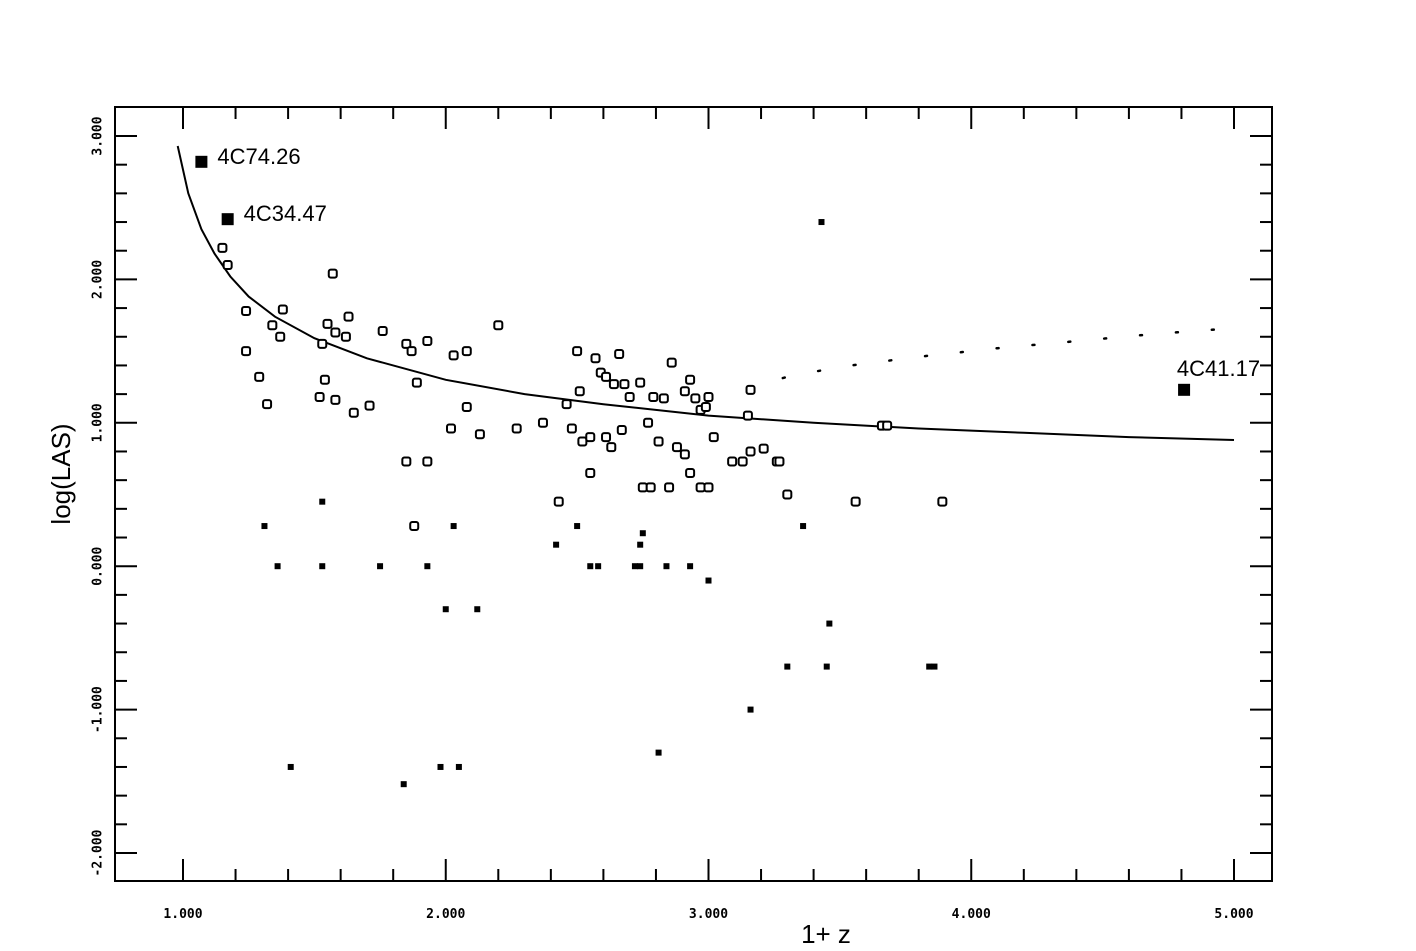  I want to click on y-tick-label: -1.000, so click(98, 709).